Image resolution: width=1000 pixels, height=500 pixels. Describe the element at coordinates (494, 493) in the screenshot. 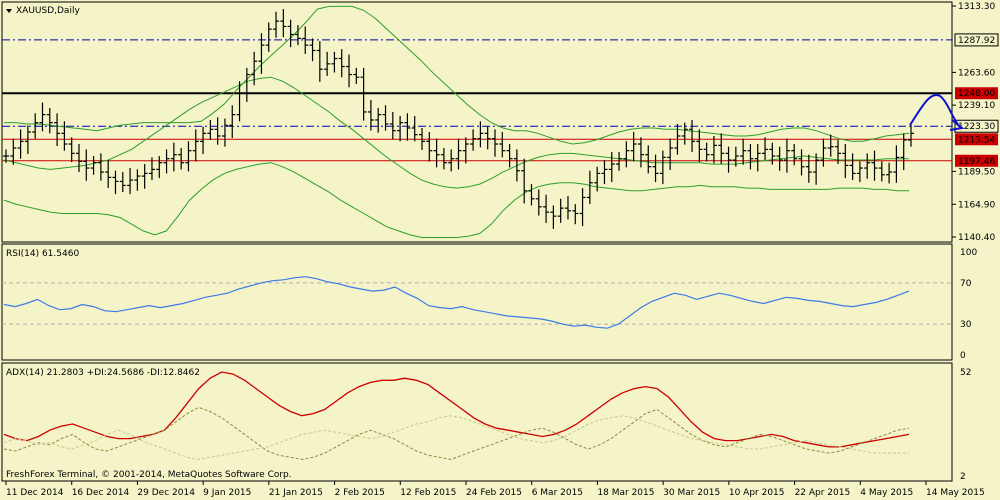

I see `xtick-label: 24 Feb 2015` at that location.